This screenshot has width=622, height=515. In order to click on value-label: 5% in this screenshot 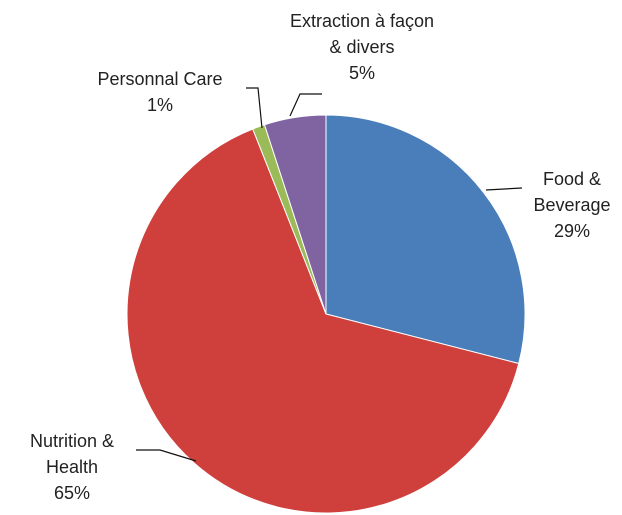, I will do `click(361, 73)`.